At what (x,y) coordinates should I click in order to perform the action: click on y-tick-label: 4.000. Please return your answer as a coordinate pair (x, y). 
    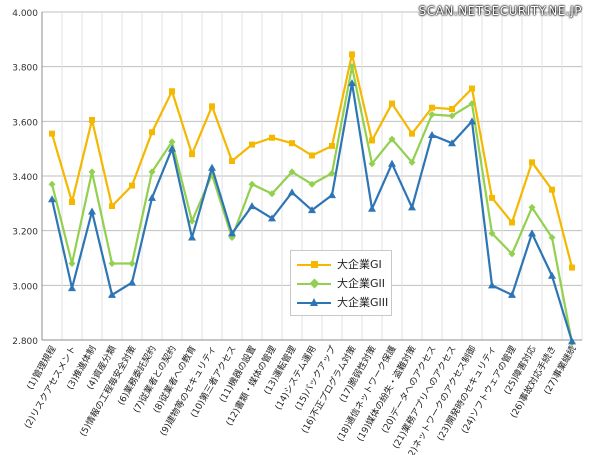
    Looking at the image, I should click on (25, 14).